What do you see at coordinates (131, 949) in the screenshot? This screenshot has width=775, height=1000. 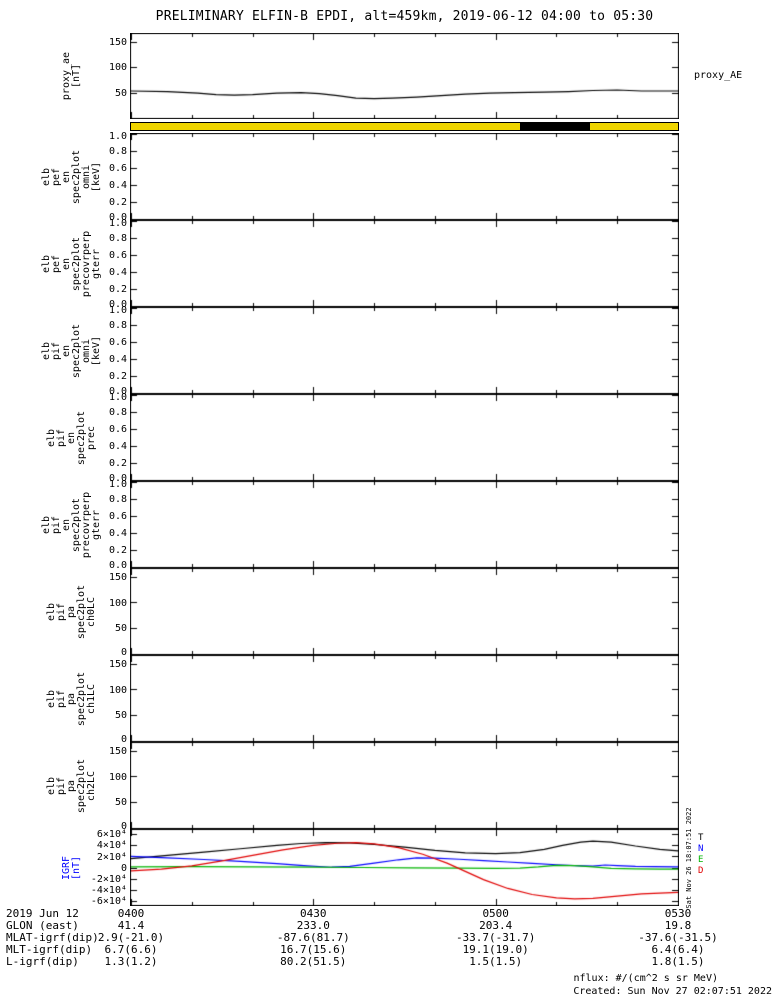 I see `footer-value: 6.7(6.6)` at bounding box center [131, 949].